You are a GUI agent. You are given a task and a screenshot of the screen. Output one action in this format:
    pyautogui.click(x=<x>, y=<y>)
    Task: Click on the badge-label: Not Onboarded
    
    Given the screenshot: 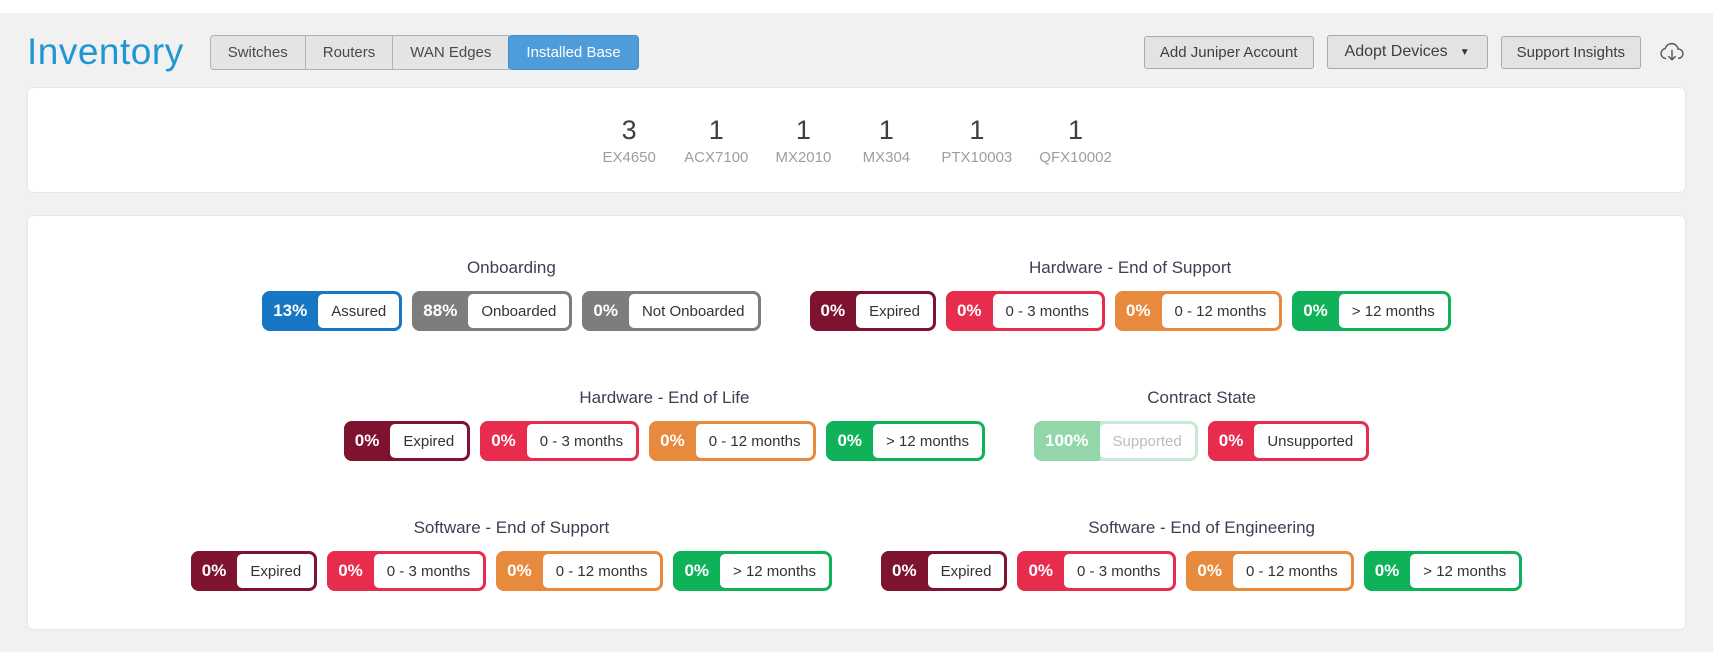 What is the action you would take?
    pyautogui.click(x=693, y=311)
    